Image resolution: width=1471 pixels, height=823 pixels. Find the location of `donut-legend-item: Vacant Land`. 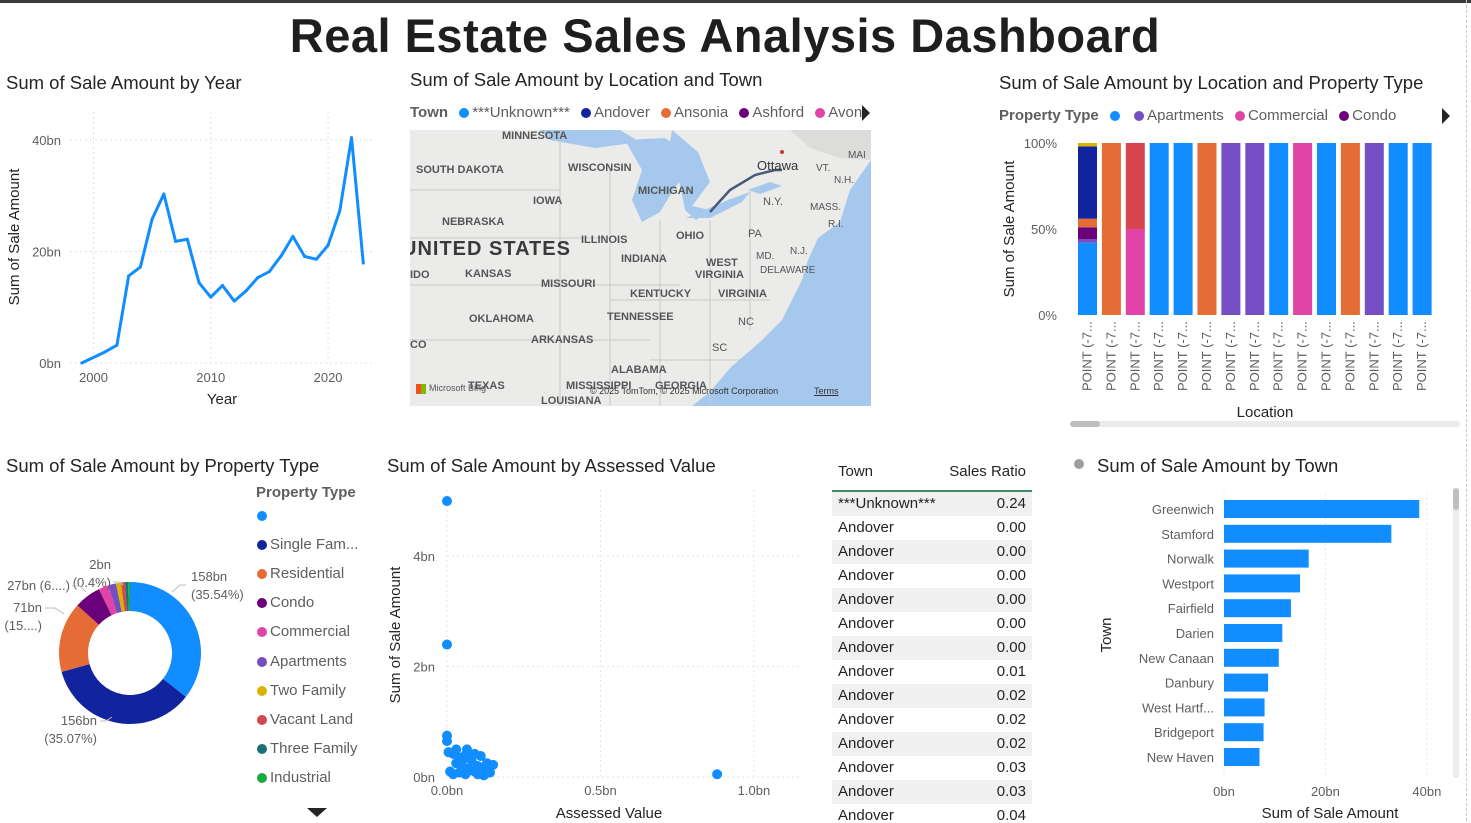

donut-legend-item: Vacant Land is located at coordinates (304, 719).